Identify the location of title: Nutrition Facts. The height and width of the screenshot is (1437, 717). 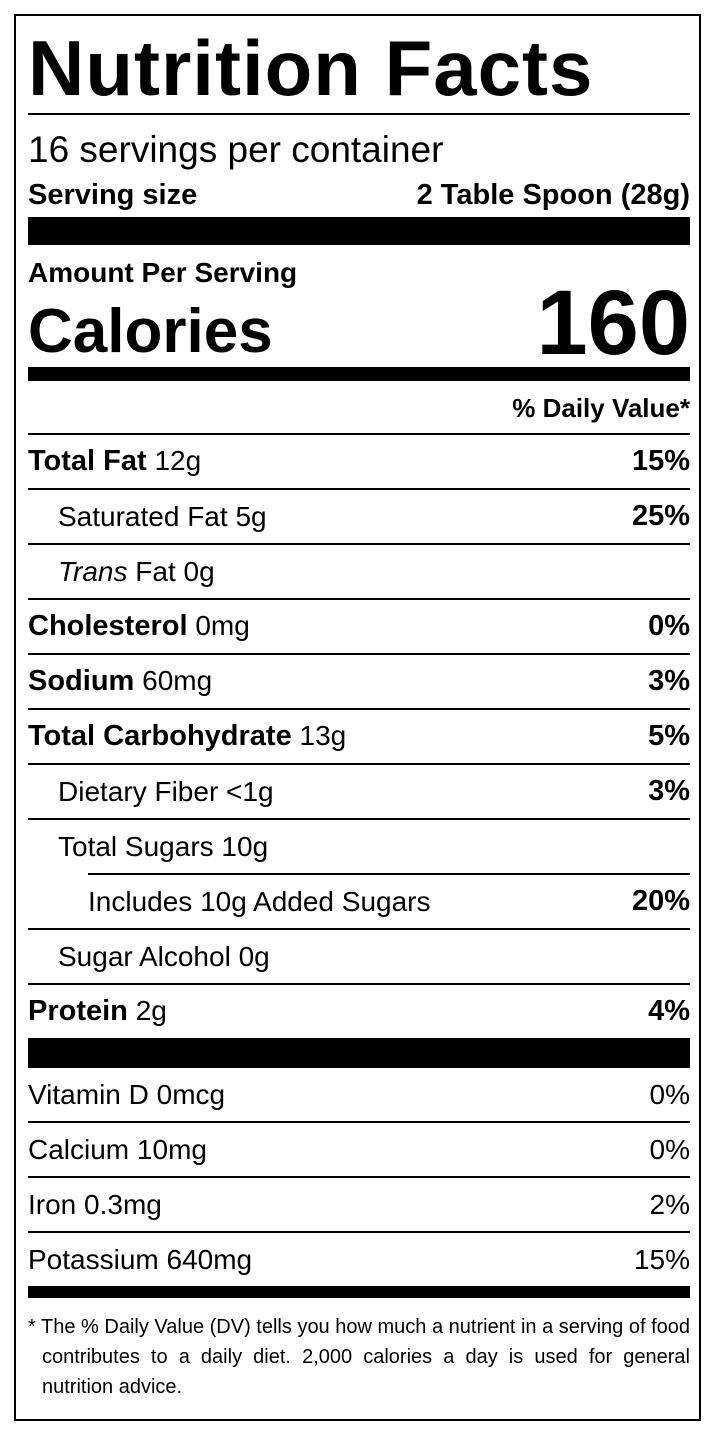
(311, 68).